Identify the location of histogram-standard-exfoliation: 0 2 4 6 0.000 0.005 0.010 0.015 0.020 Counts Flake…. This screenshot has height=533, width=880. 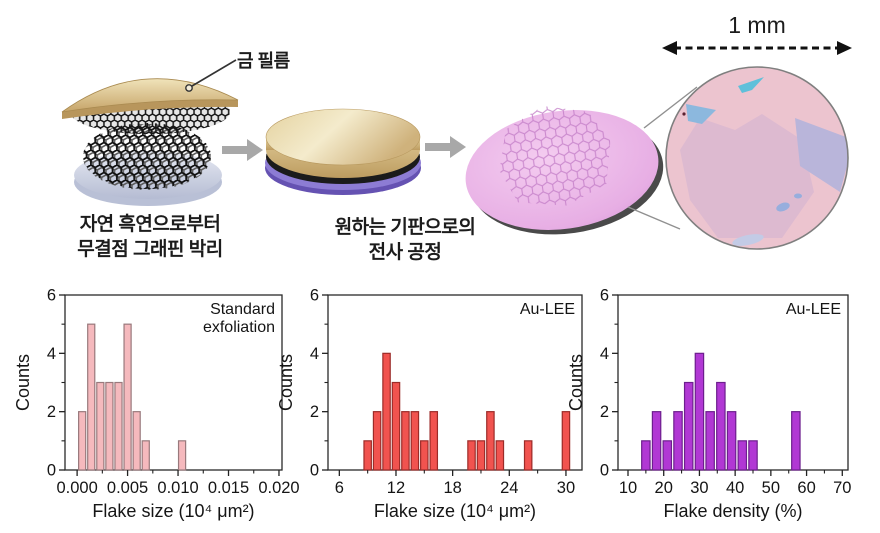
(156, 404).